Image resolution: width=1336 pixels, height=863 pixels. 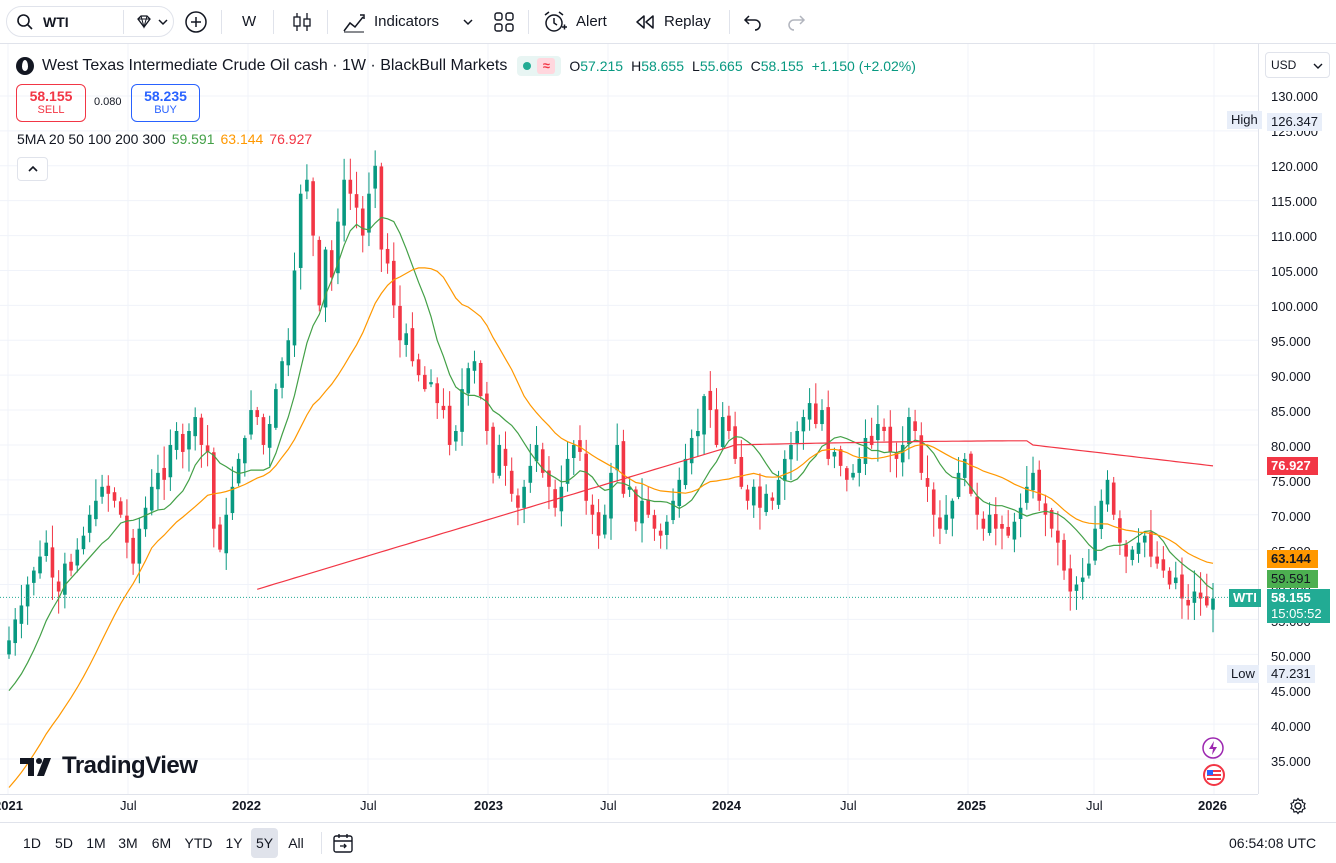 What do you see at coordinates (264, 843) in the screenshot?
I see `range-5y-button: 5Y` at bounding box center [264, 843].